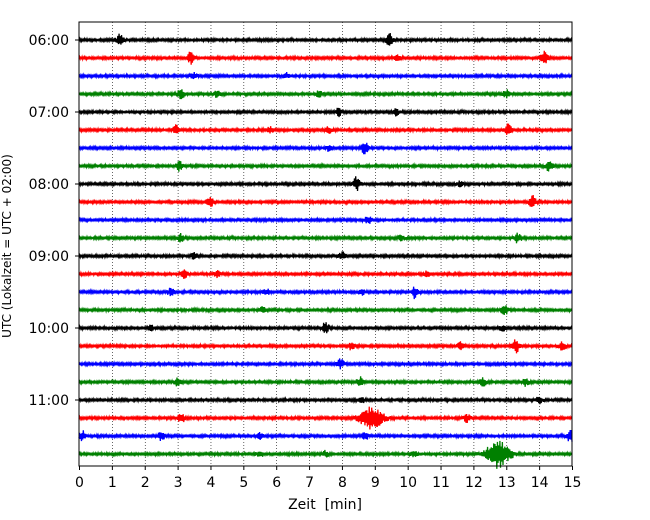 The height and width of the screenshot is (520, 650). What do you see at coordinates (441, 483) in the screenshot?
I see `x-tick-label: 11` at bounding box center [441, 483].